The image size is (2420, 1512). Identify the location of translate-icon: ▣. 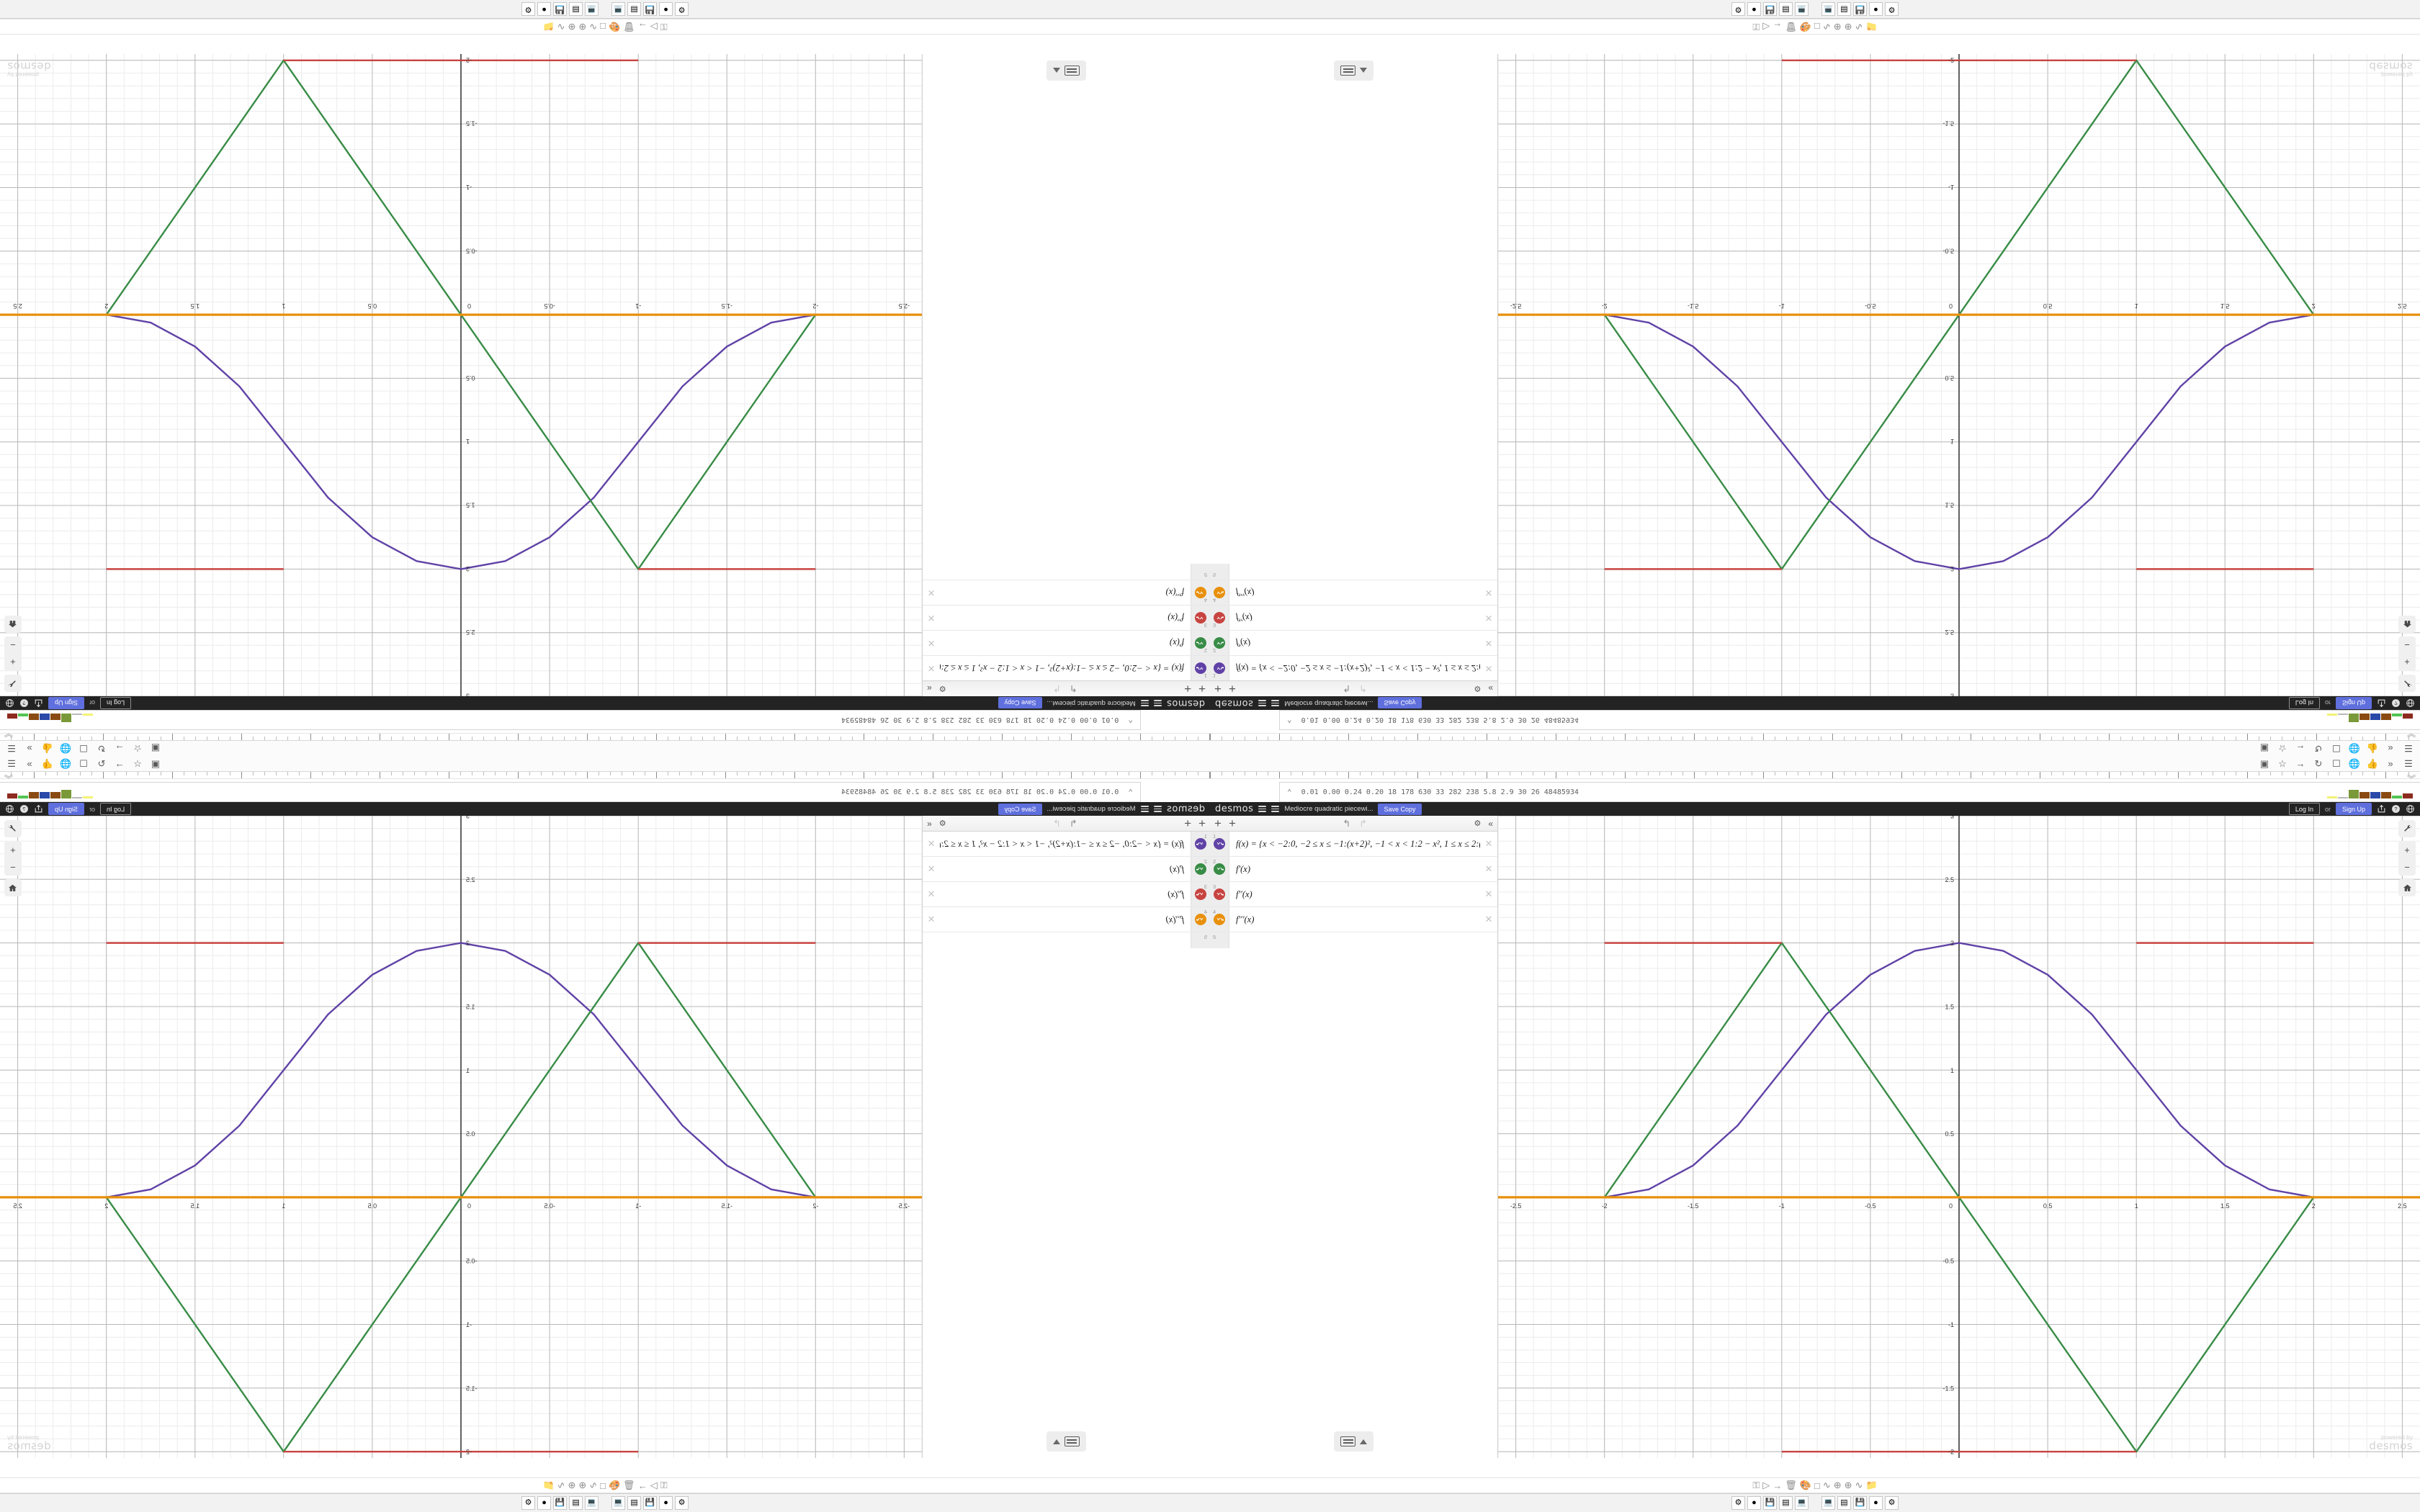
(156, 748).